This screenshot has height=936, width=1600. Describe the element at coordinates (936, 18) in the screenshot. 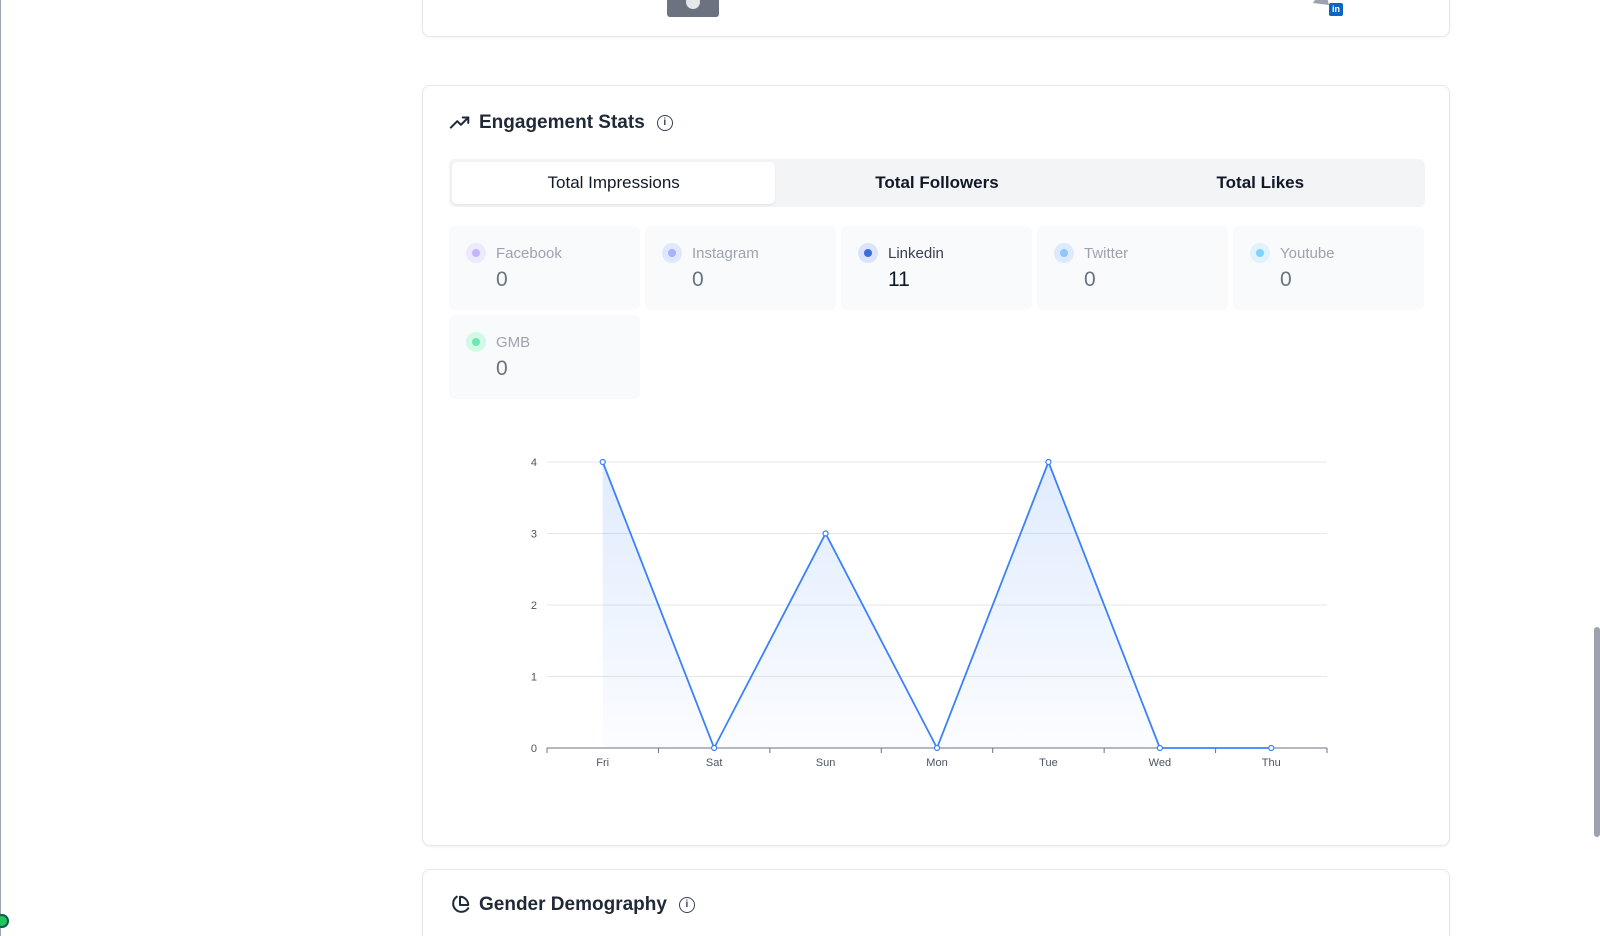

I see `previous-card: in` at that location.